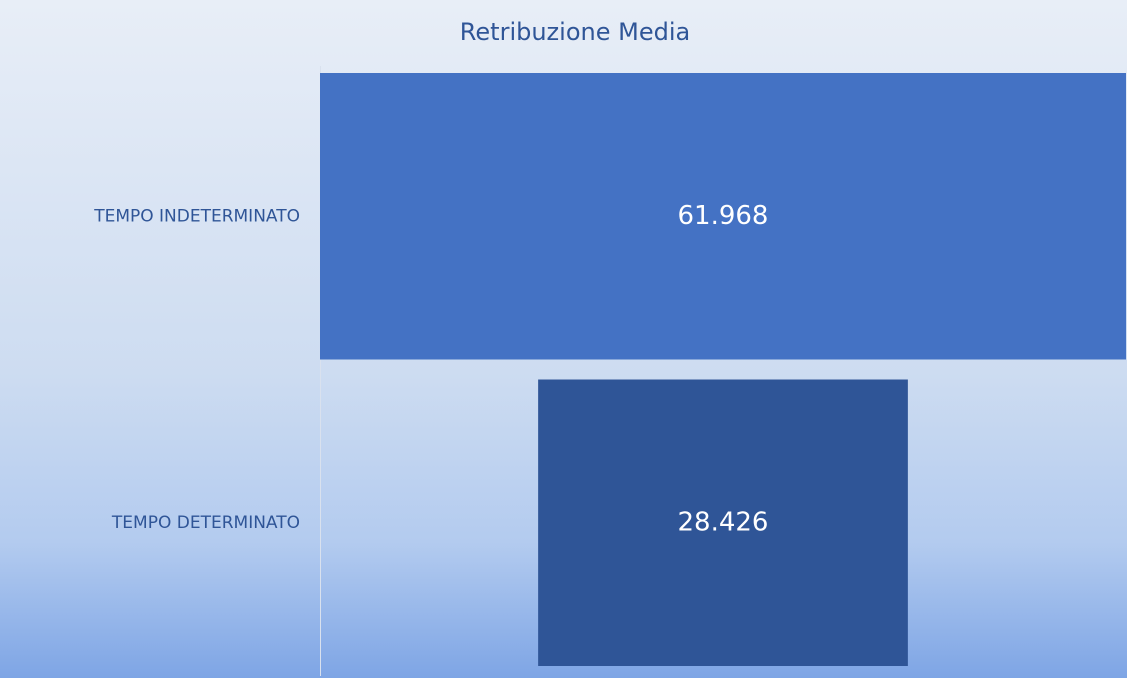 The width and height of the screenshot is (1127, 678). What do you see at coordinates (205, 523) in the screenshot?
I see `category-label: TEMPO DETERMINATO` at bounding box center [205, 523].